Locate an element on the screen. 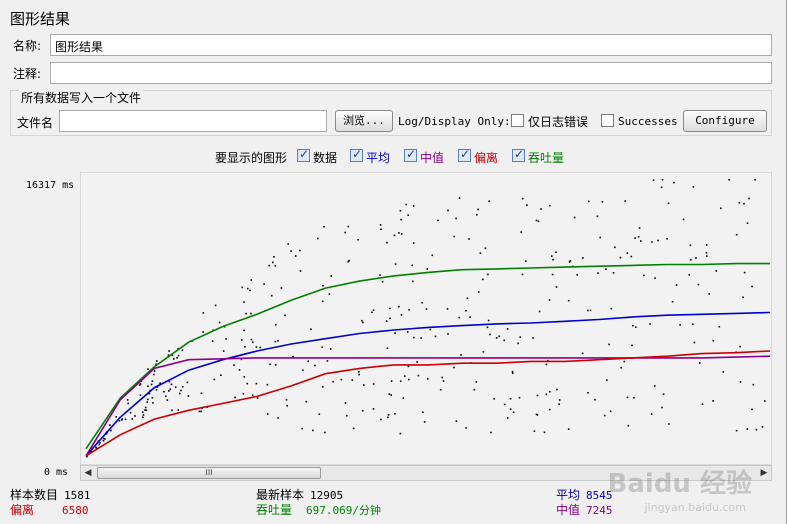 The image size is (787, 524). name-label: 名称: is located at coordinates (27, 46).